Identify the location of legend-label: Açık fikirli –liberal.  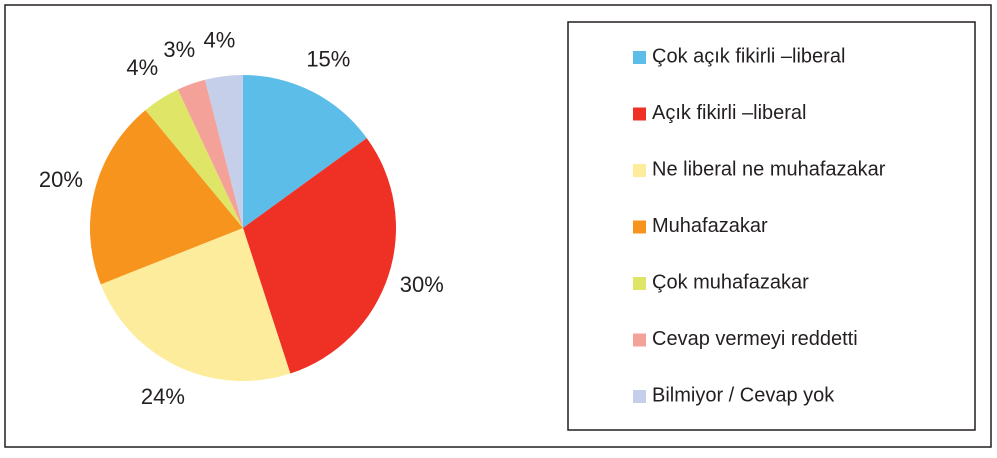
(729, 113).